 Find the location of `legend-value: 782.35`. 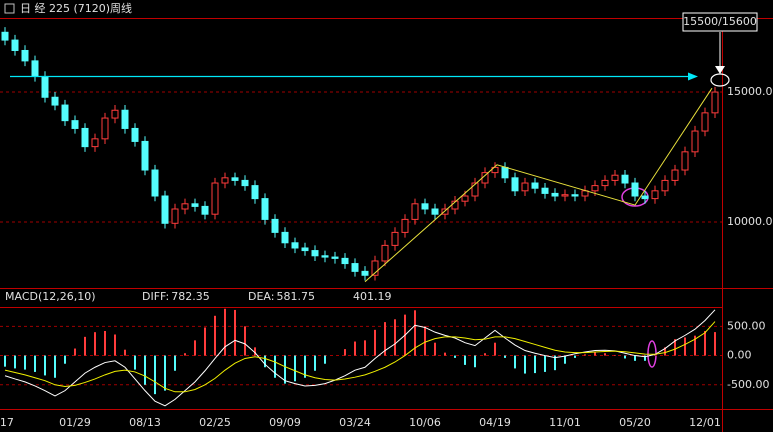

legend-value: 782.35 is located at coordinates (190, 296).